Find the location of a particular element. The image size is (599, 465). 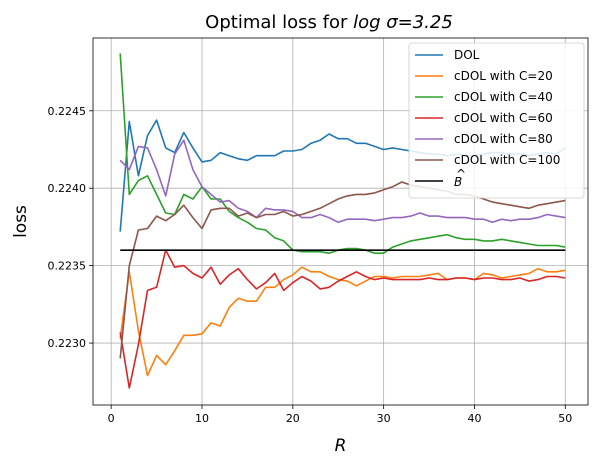

x-tick-label: 40 is located at coordinates (474, 418).